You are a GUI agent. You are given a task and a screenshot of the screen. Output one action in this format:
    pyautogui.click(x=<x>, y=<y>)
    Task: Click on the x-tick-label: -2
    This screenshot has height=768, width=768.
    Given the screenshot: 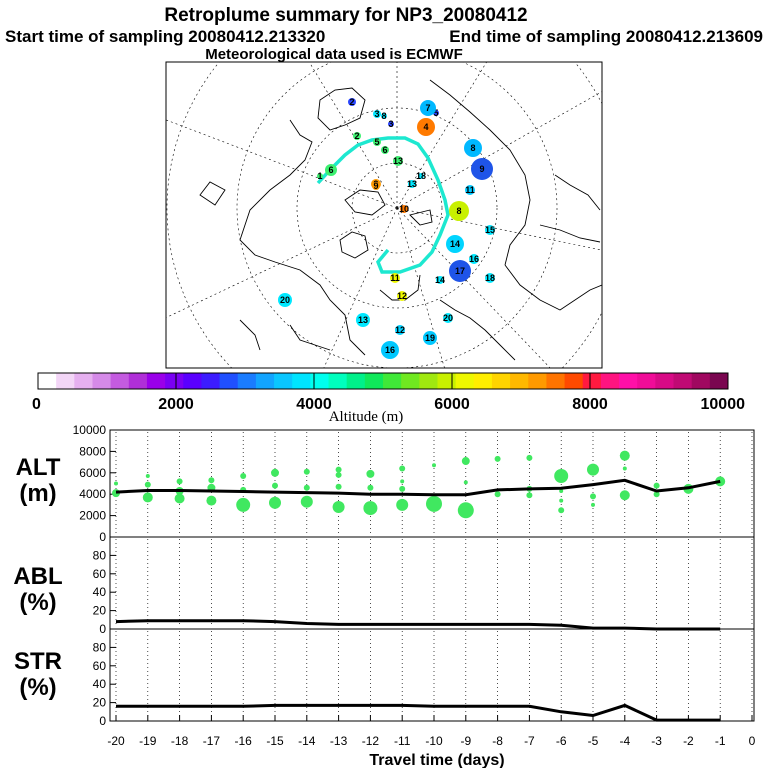 What is the action you would take?
    pyautogui.click(x=688, y=741)
    